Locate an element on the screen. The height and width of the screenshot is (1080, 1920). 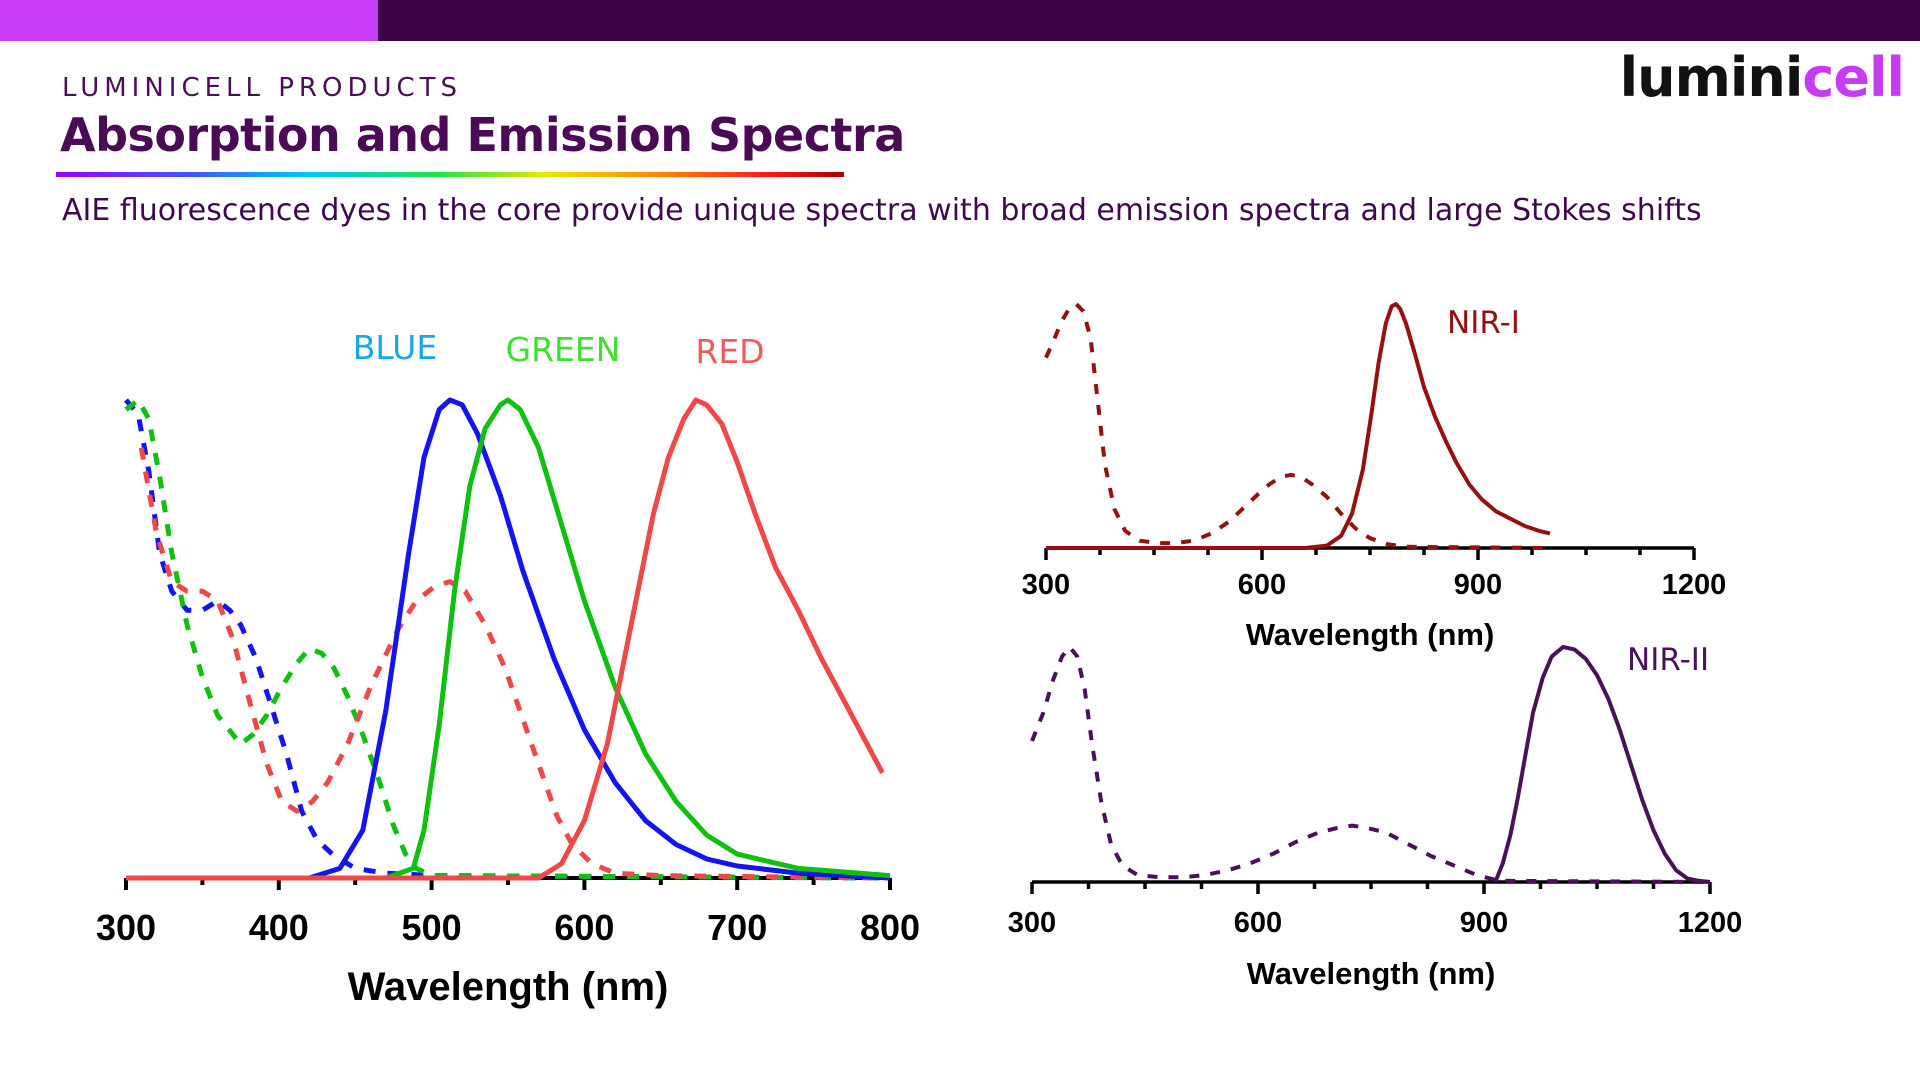
legend-red-label: RED is located at coordinates (729, 351).